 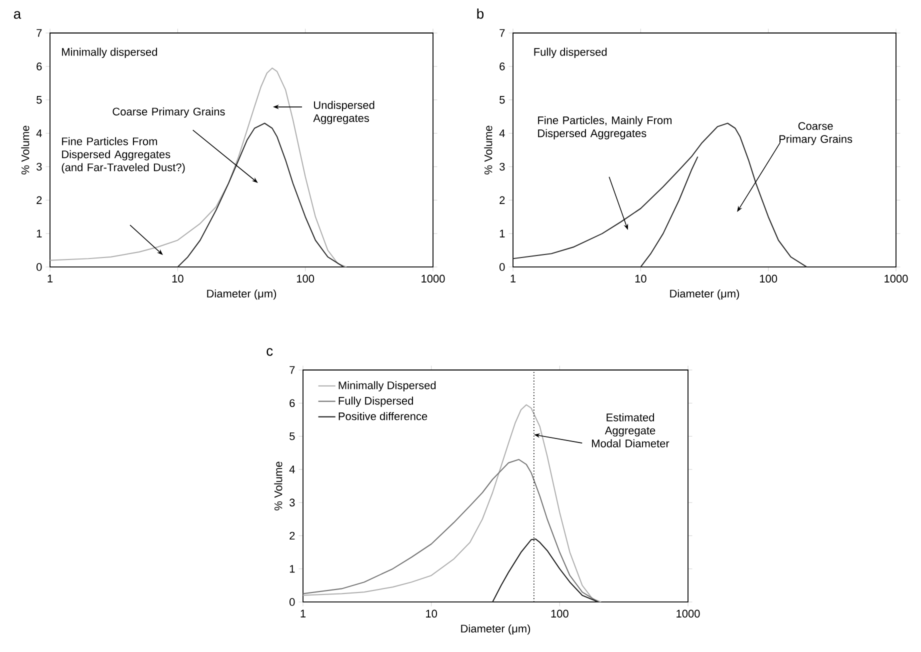 I want to click on legend-label: Minimally Dispersed, so click(x=387, y=386).